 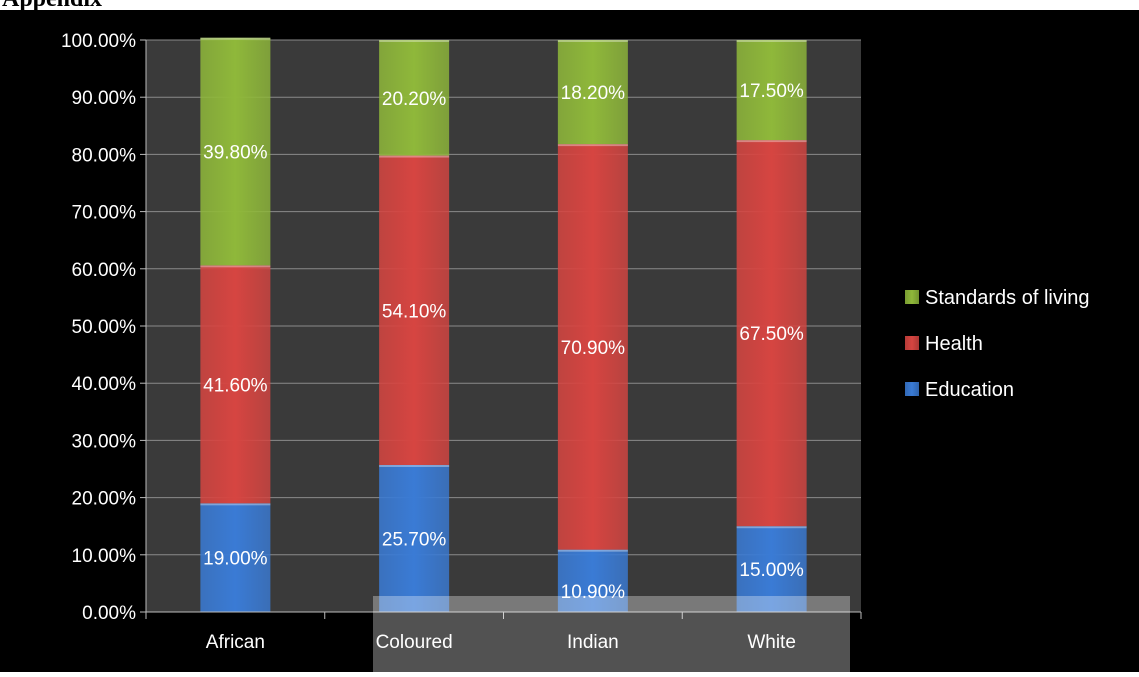 I want to click on bar-education-white, so click(x=771, y=569).